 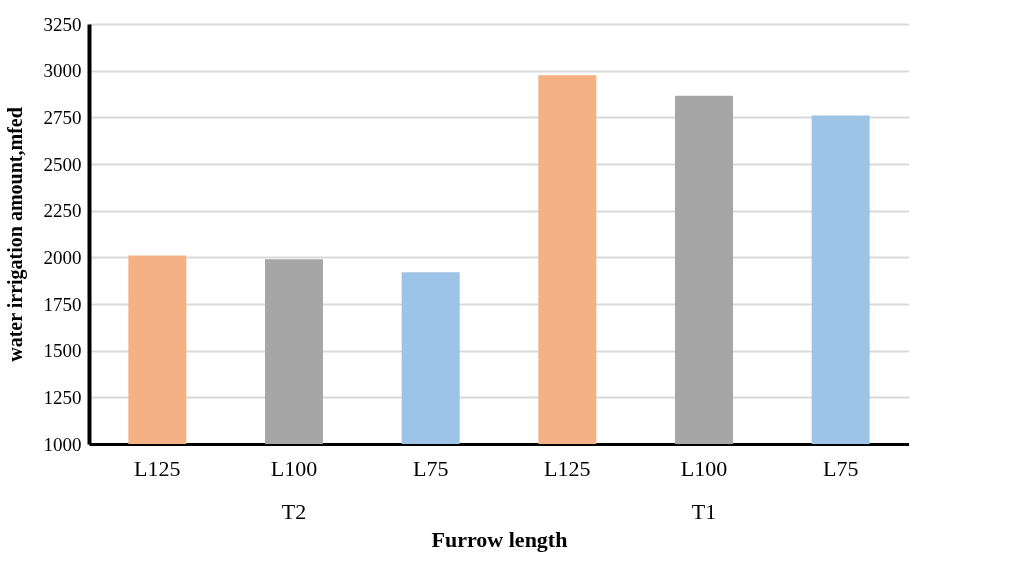 I want to click on y-tick-label: 1750, so click(x=62, y=304).